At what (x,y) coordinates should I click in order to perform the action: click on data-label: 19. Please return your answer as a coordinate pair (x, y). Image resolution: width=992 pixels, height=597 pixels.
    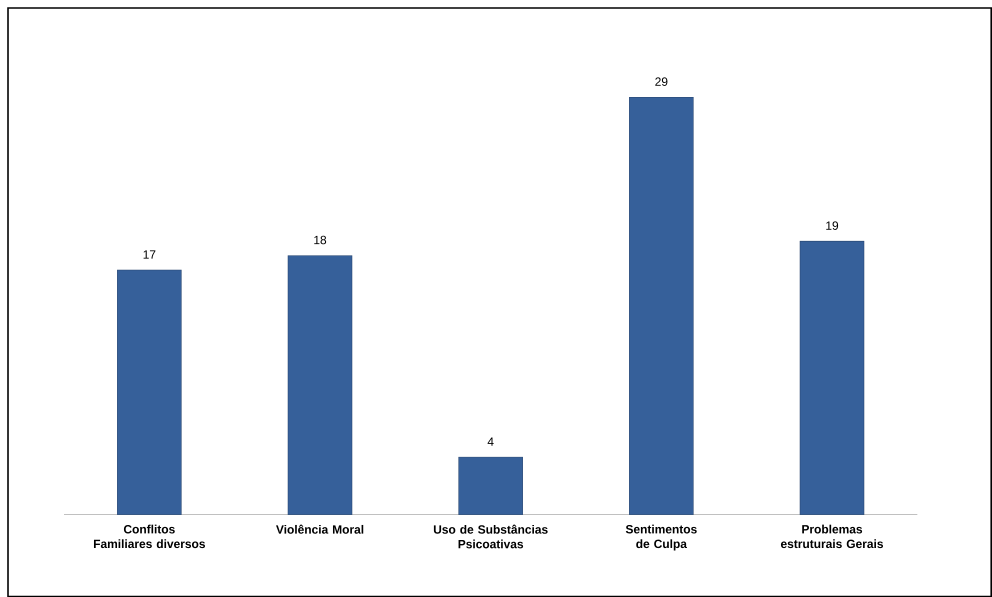
    Looking at the image, I should click on (832, 225).